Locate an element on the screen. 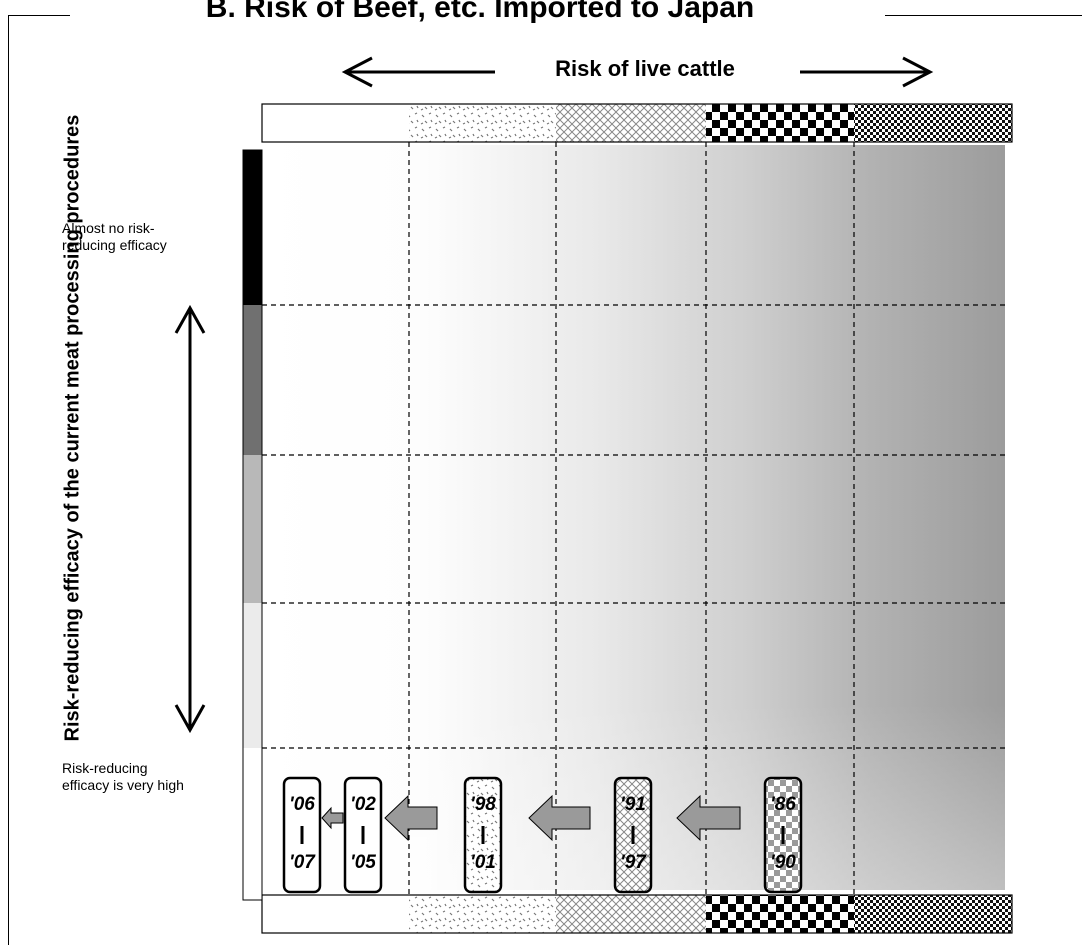 This screenshot has width=1082, height=945. period-91-97-start: '91 is located at coordinates (633, 804).